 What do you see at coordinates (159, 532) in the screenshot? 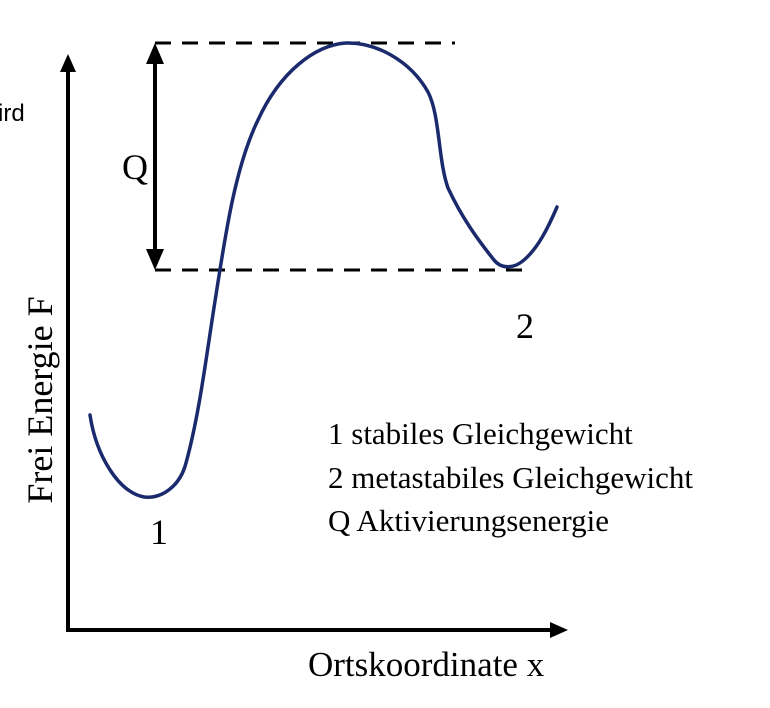
I see `point-1-label: 1` at bounding box center [159, 532].